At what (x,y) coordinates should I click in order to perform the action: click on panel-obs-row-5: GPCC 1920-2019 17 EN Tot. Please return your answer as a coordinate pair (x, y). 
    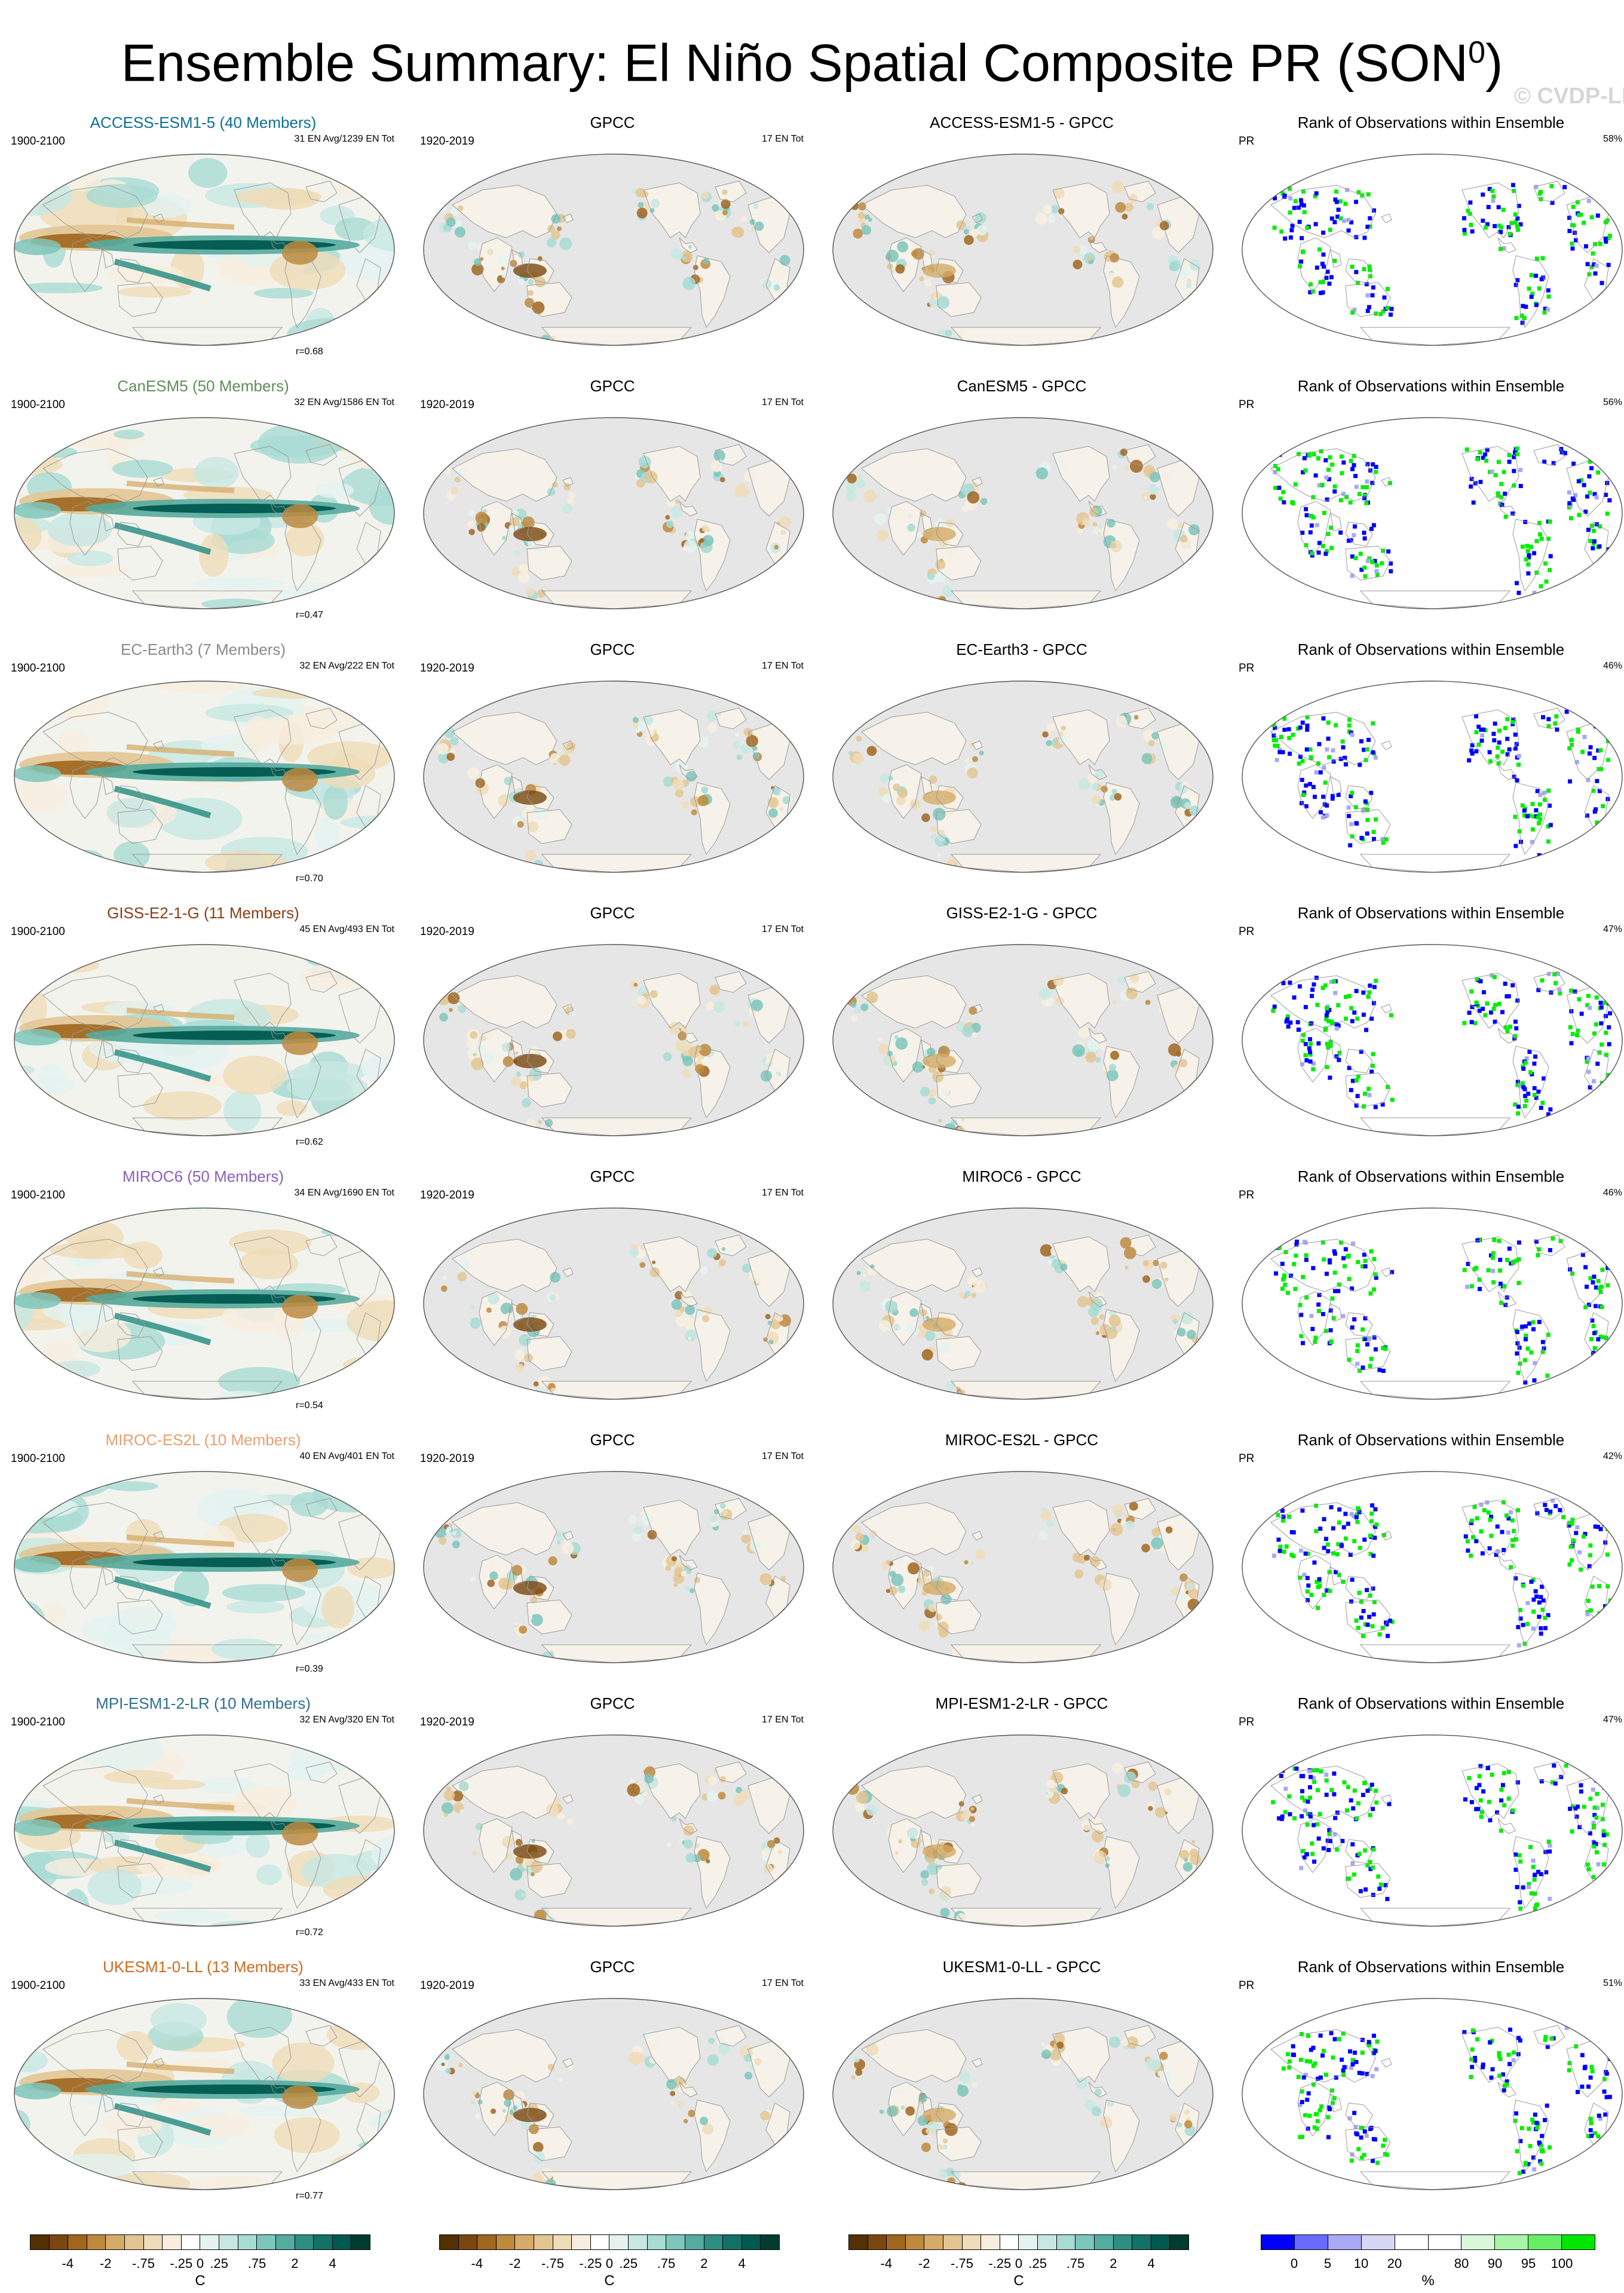
    Looking at the image, I should click on (612, 1298).